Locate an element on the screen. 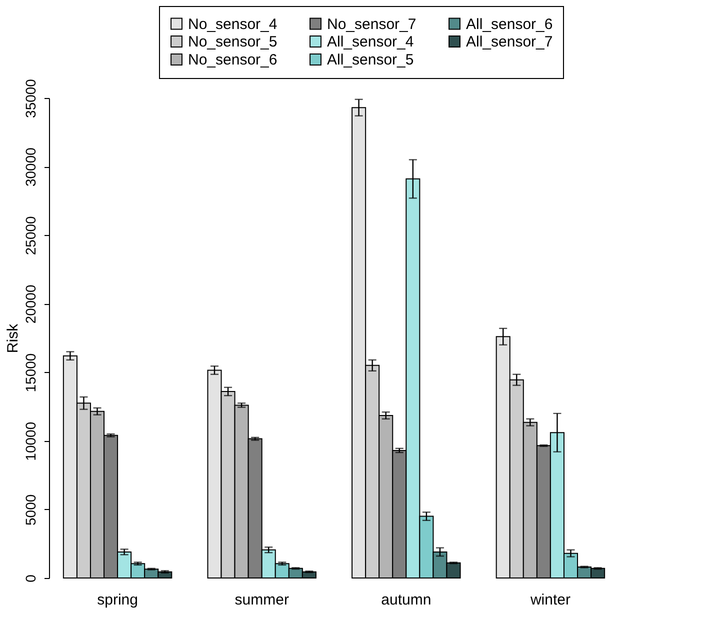 The image size is (727, 643). y-tick-label: 15000 is located at coordinates (30, 372).